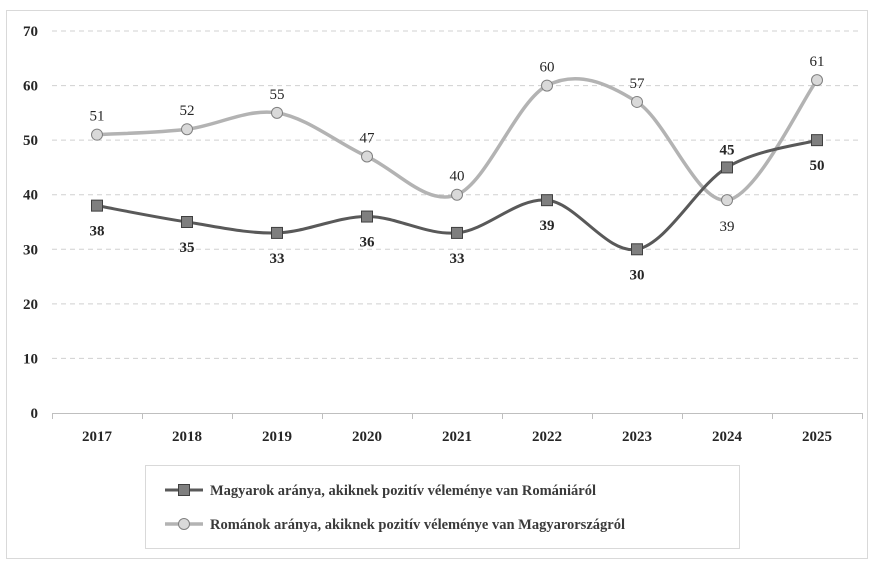 The width and height of the screenshot is (874, 565). Describe the element at coordinates (547, 68) in the screenshot. I see `data-label-romanok-2022: 60` at that location.